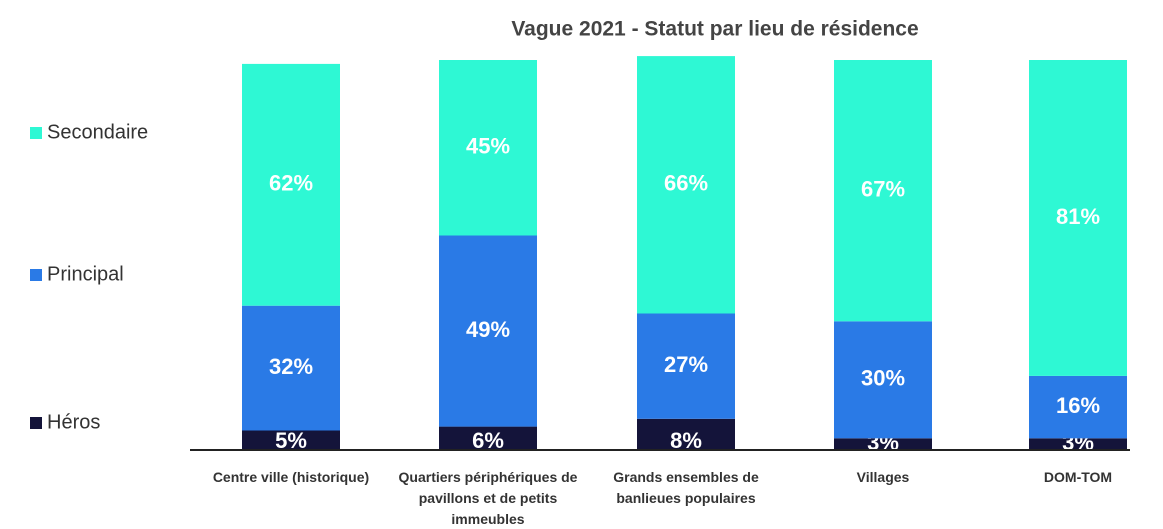 Image resolution: width=1163 pixels, height=529 pixels. What do you see at coordinates (291, 477) in the screenshot?
I see `x-tick-label: Centre ville (historique)` at bounding box center [291, 477].